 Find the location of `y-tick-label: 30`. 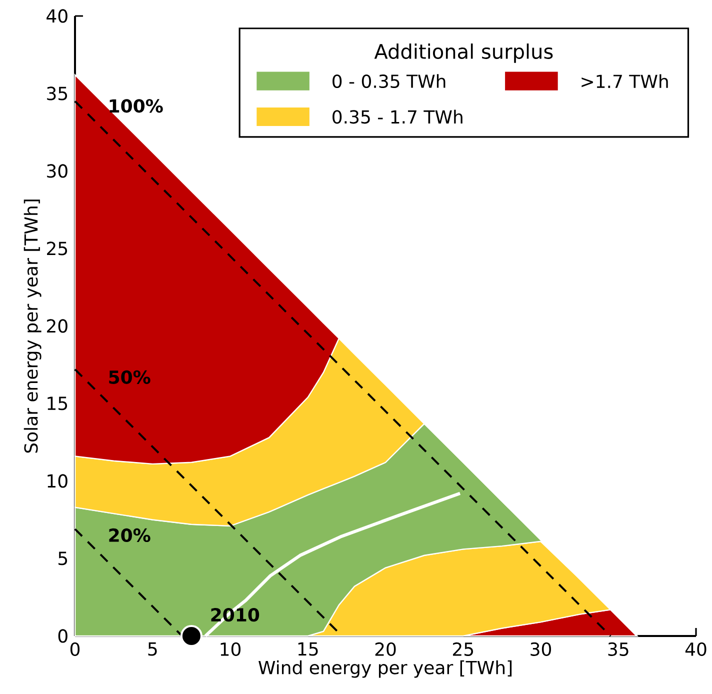

y-tick-label: 30 is located at coordinates (57, 171).